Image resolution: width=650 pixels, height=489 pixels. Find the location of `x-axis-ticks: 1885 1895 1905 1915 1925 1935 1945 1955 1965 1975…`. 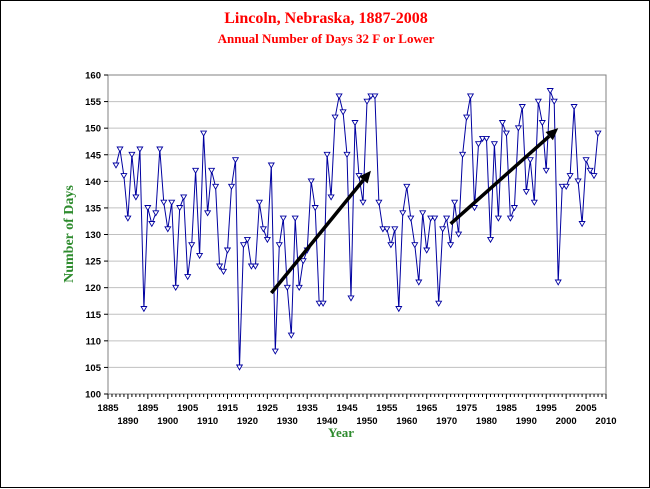

x-axis-ticks: 1885 1895 1905 1915 1925 1935 1945 1955 1965 1975… is located at coordinates (357, 410).